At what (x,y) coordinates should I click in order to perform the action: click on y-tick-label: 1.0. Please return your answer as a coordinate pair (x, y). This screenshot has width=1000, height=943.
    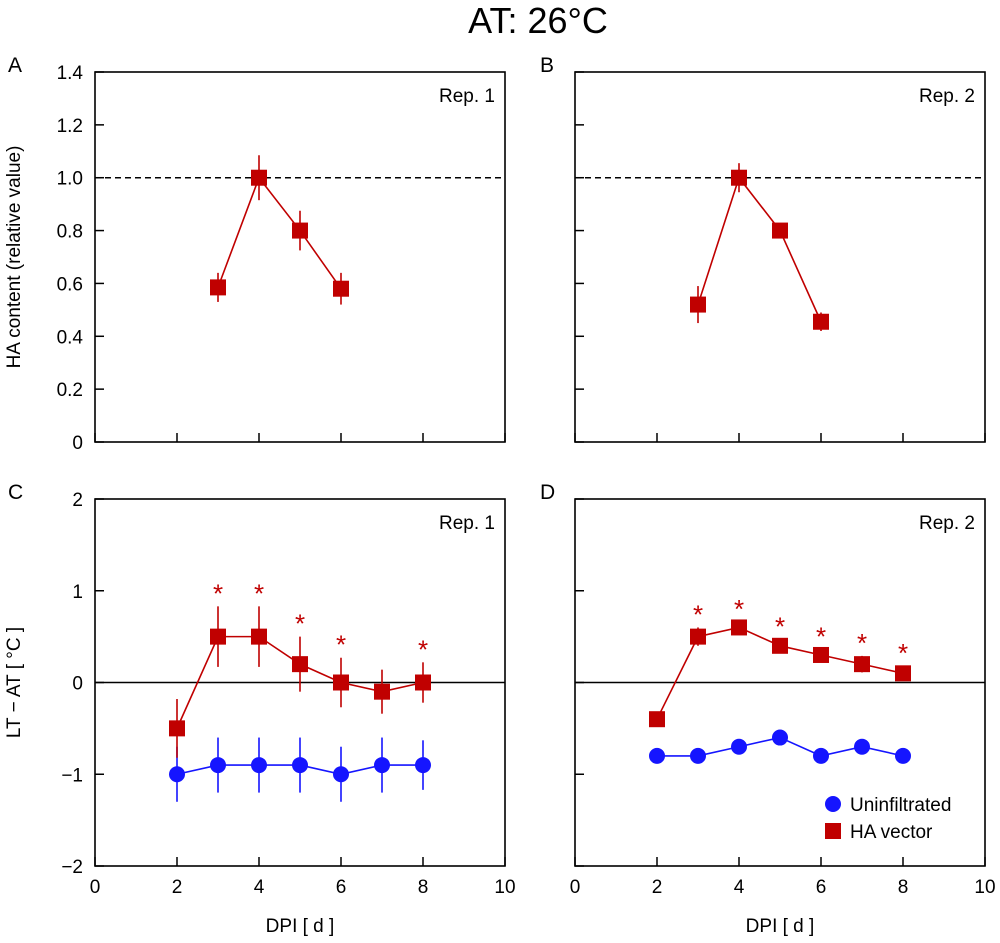
    Looking at the image, I should click on (70, 179).